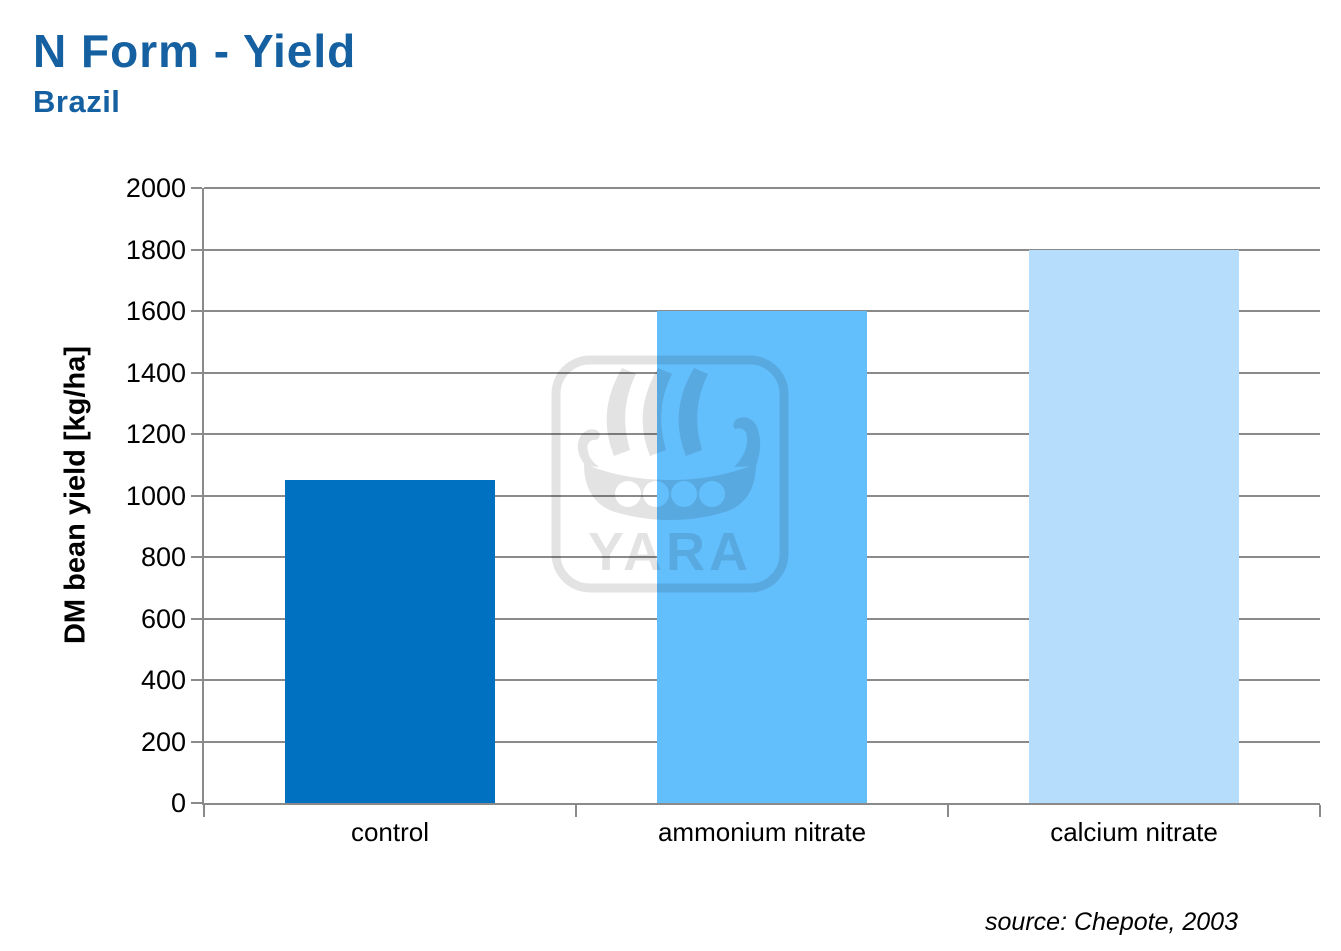 The height and width of the screenshot is (951, 1341). Describe the element at coordinates (1134, 832) in the screenshot. I see `x-axis-label-calcium-nitrate: calcium nitrate` at that location.